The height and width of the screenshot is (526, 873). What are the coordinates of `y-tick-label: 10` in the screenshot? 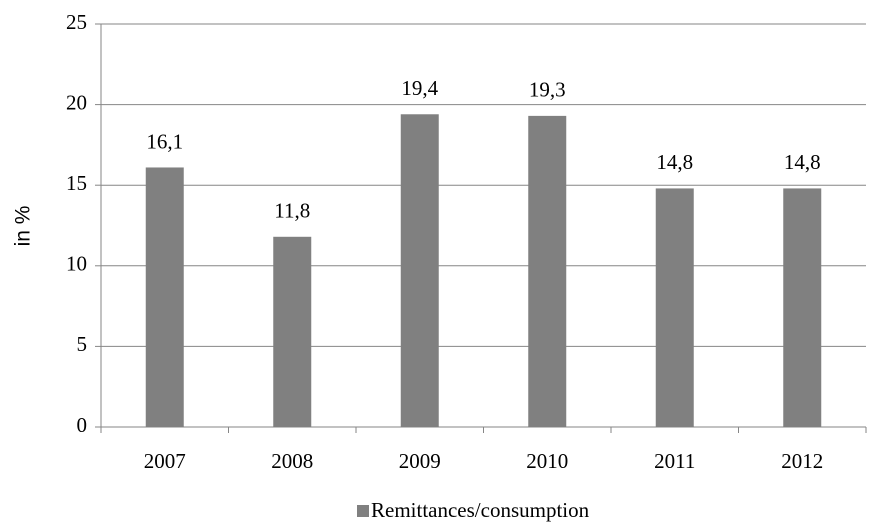 It's located at (76, 264).